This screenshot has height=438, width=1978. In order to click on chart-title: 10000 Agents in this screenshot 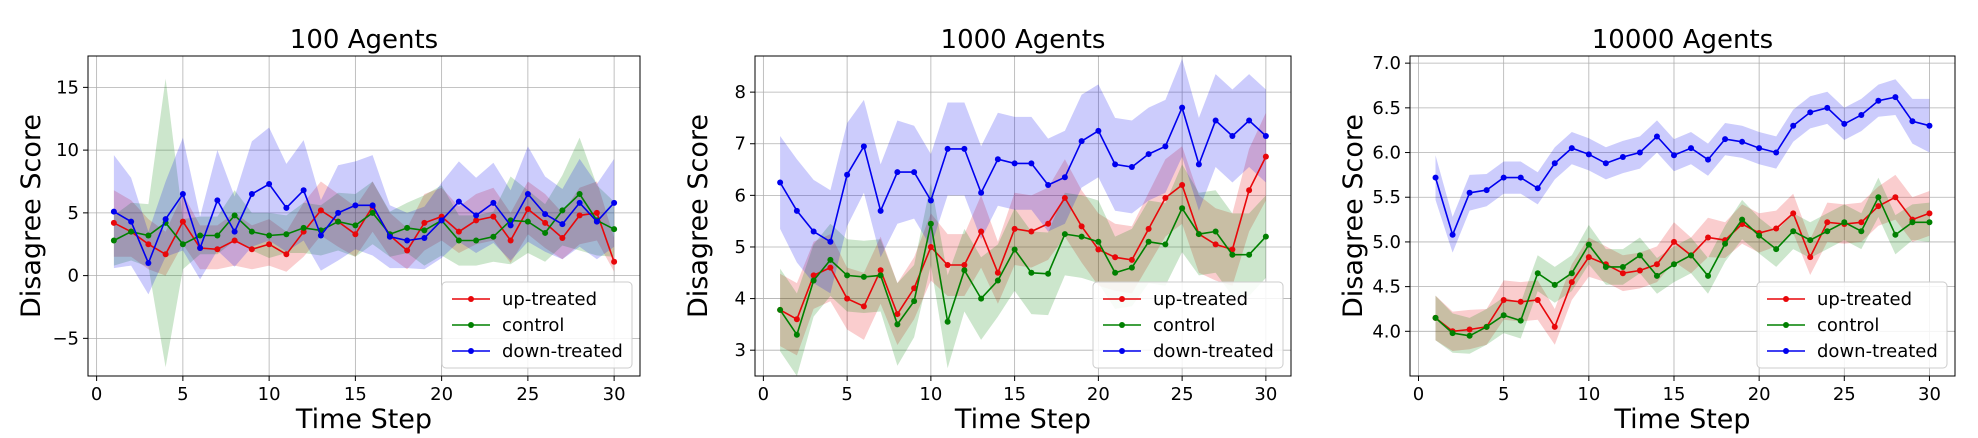, I will do `click(1682, 40)`.